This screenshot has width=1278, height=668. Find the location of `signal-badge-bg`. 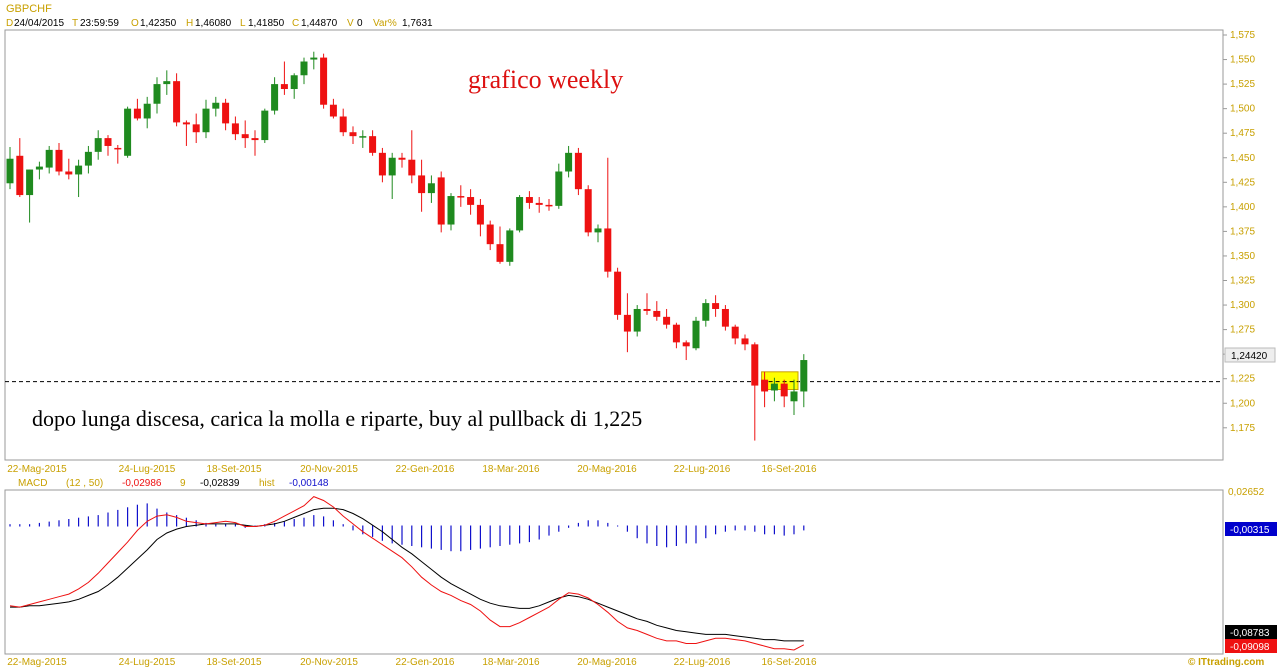

signal-badge-bg is located at coordinates (1251, 632).